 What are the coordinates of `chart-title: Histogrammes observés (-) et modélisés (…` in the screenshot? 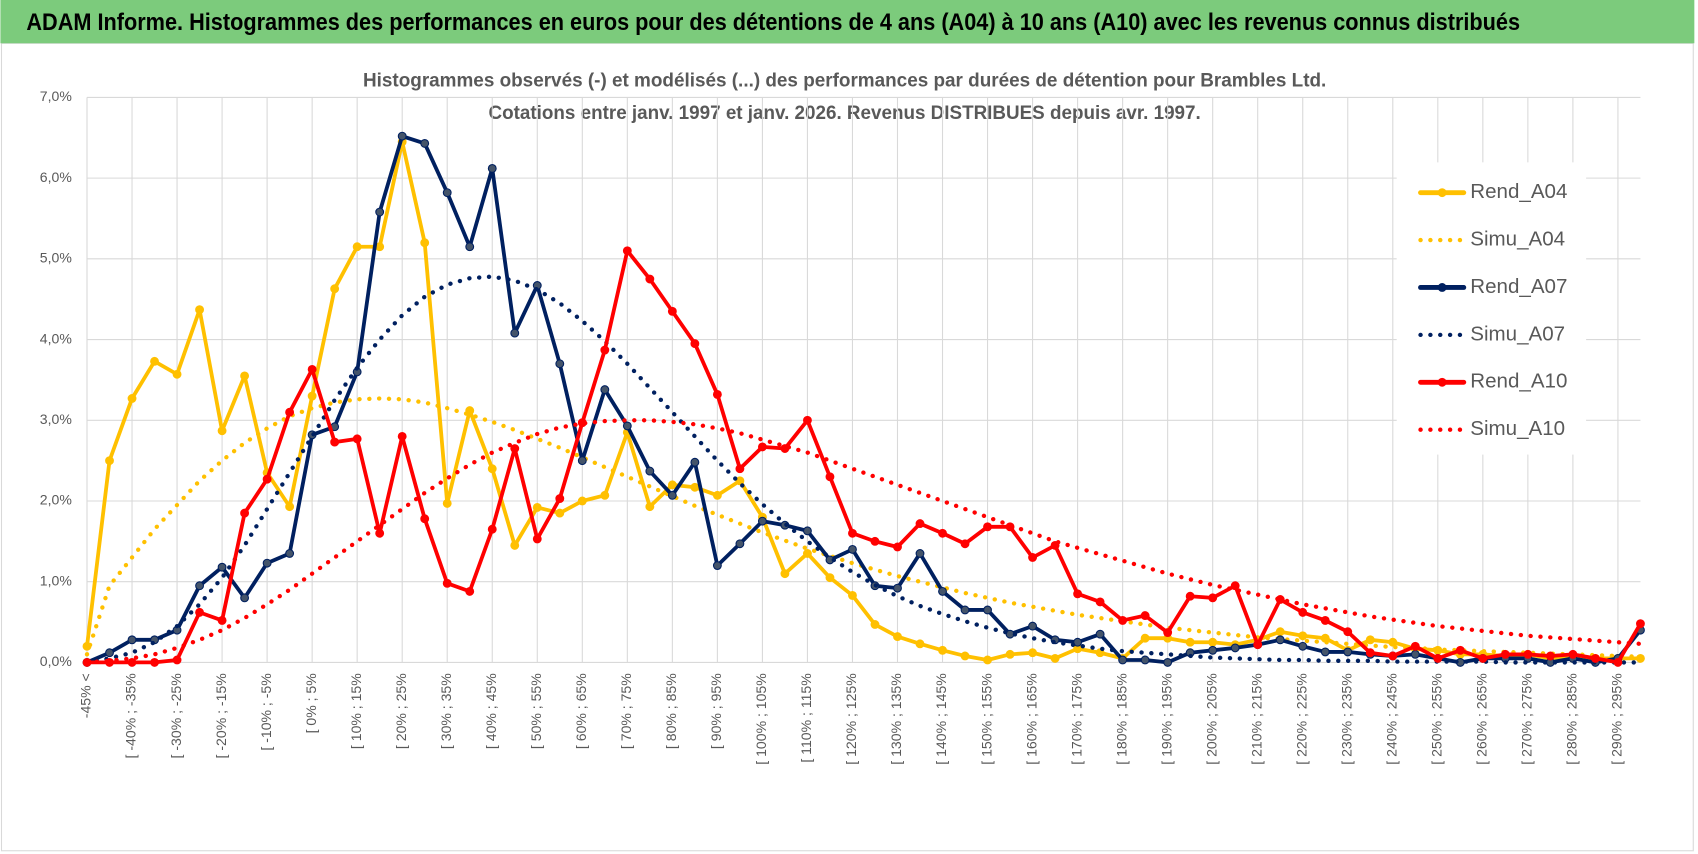 It's located at (844, 80).